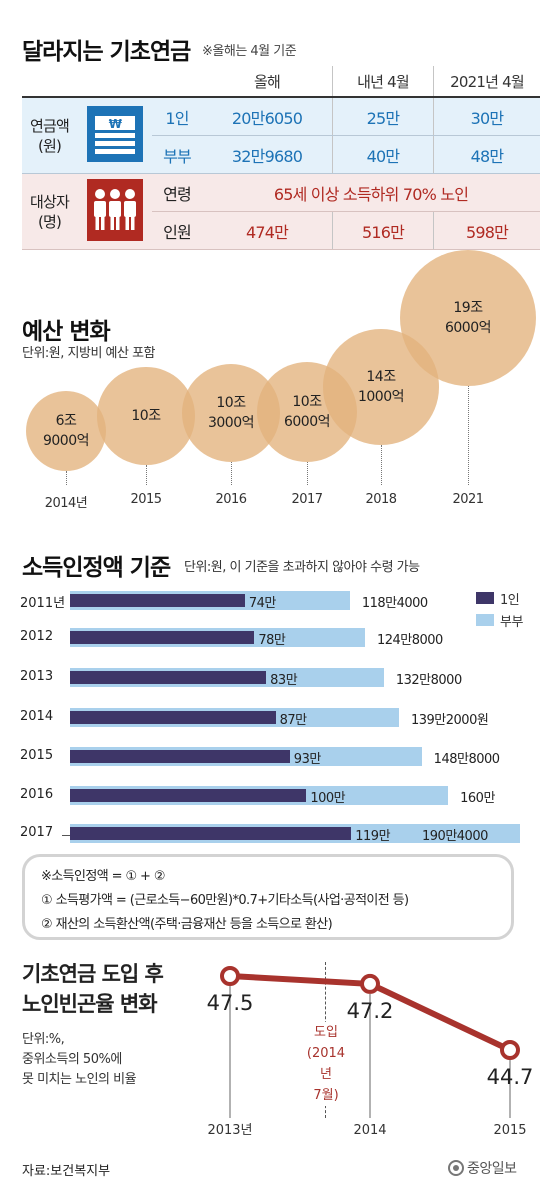  Describe the element at coordinates (383, 82) in the screenshot. I see `header-next-year: 내년 4월` at that location.